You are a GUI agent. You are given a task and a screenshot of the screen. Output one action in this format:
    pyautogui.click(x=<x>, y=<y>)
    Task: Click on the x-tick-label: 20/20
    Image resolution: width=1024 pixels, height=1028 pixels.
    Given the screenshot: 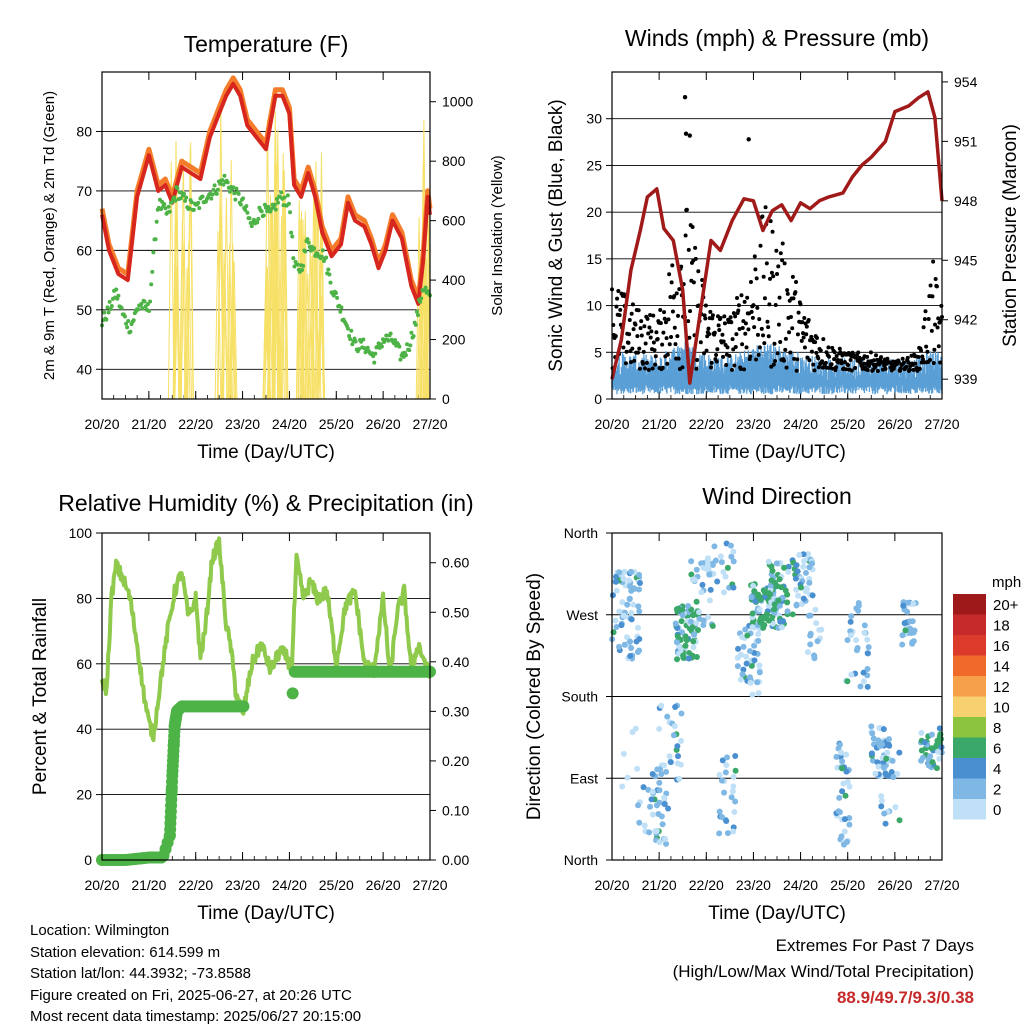 What is the action you would take?
    pyautogui.click(x=101, y=424)
    